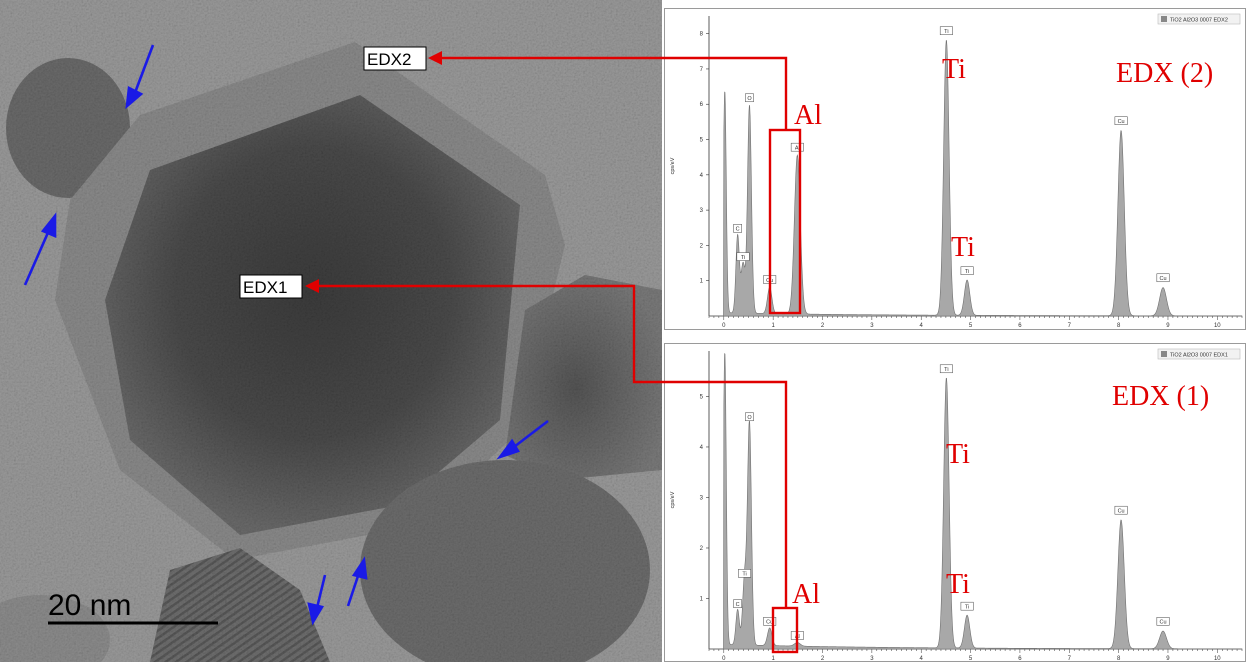 Image resolution: width=1246 pixels, height=662 pixels. Describe the element at coordinates (89, 605) in the screenshot. I see `scale-bar-label: 20 nm` at that location.